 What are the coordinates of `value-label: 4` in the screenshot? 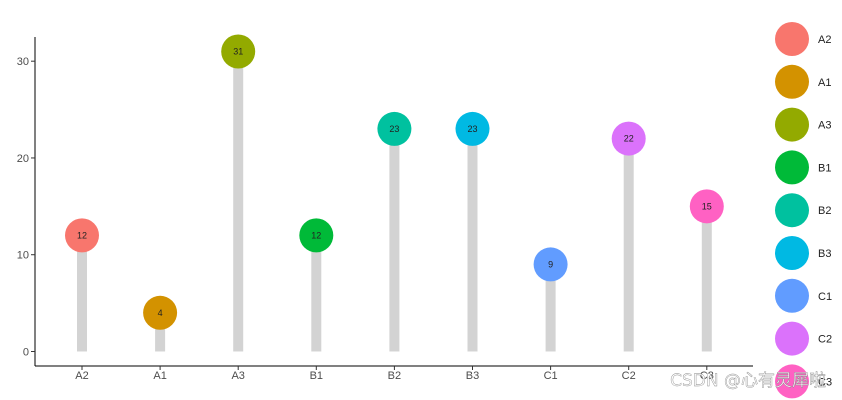 It's located at (160, 313).